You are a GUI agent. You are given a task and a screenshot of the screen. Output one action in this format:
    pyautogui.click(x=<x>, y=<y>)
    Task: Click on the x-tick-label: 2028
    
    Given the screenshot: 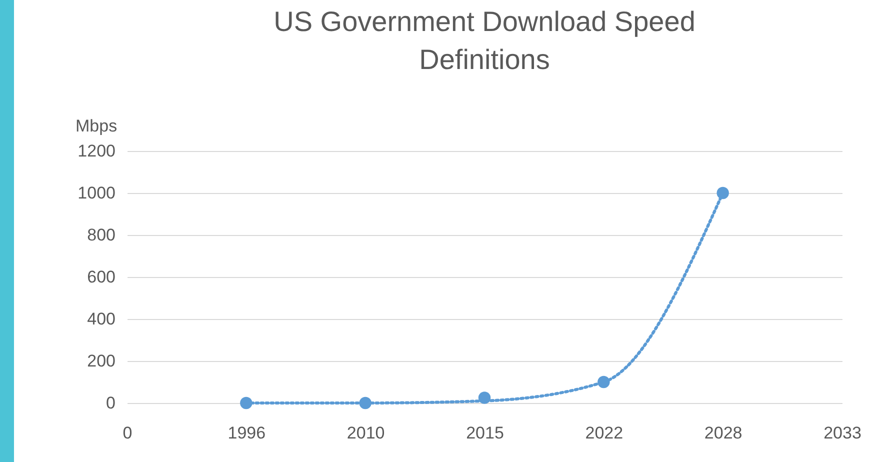 What is the action you would take?
    pyautogui.click(x=723, y=433)
    